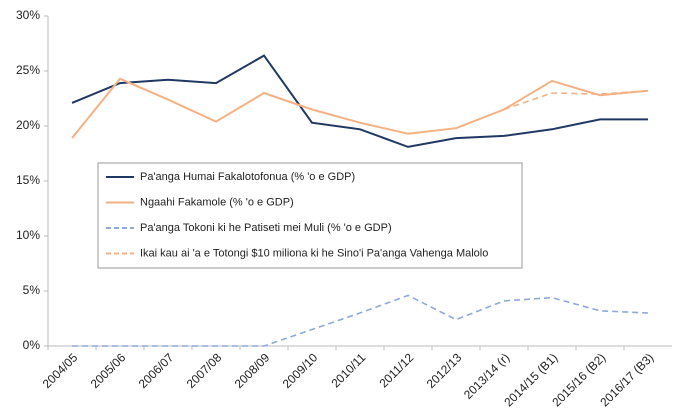 This screenshot has width=676, height=417. Describe the element at coordinates (348, 370) in the screenshot. I see `x-tick-label: 2010/11` at that location.